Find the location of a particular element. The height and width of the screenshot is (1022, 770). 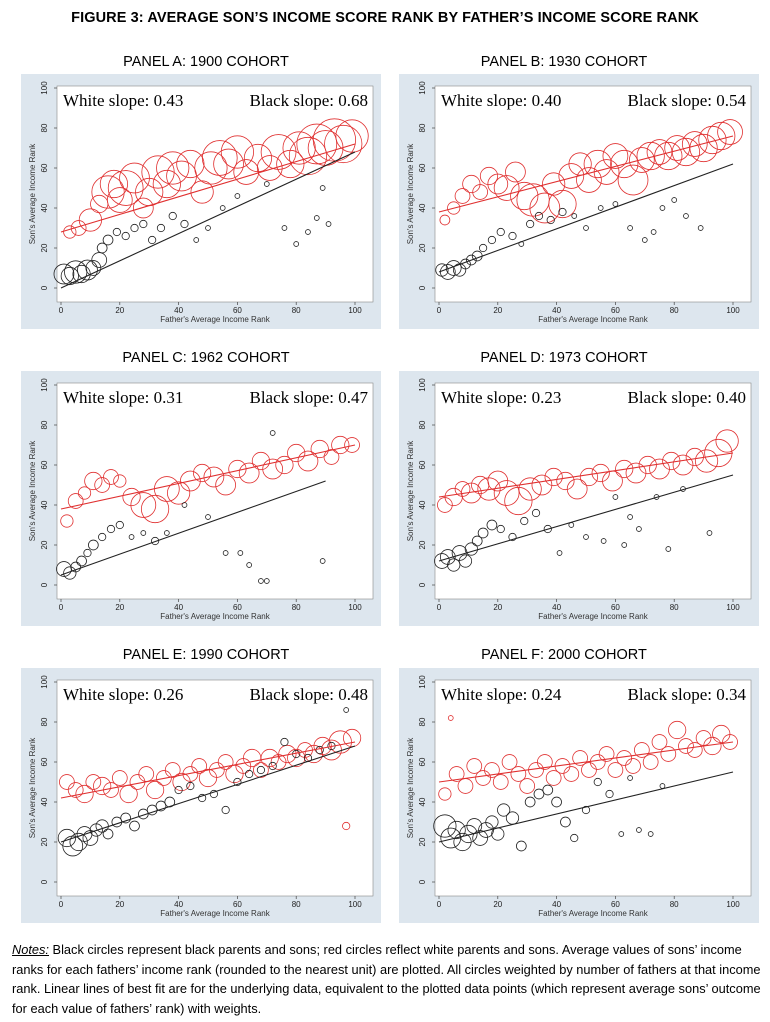

y-tick-label: 60 is located at coordinates (44, 464).